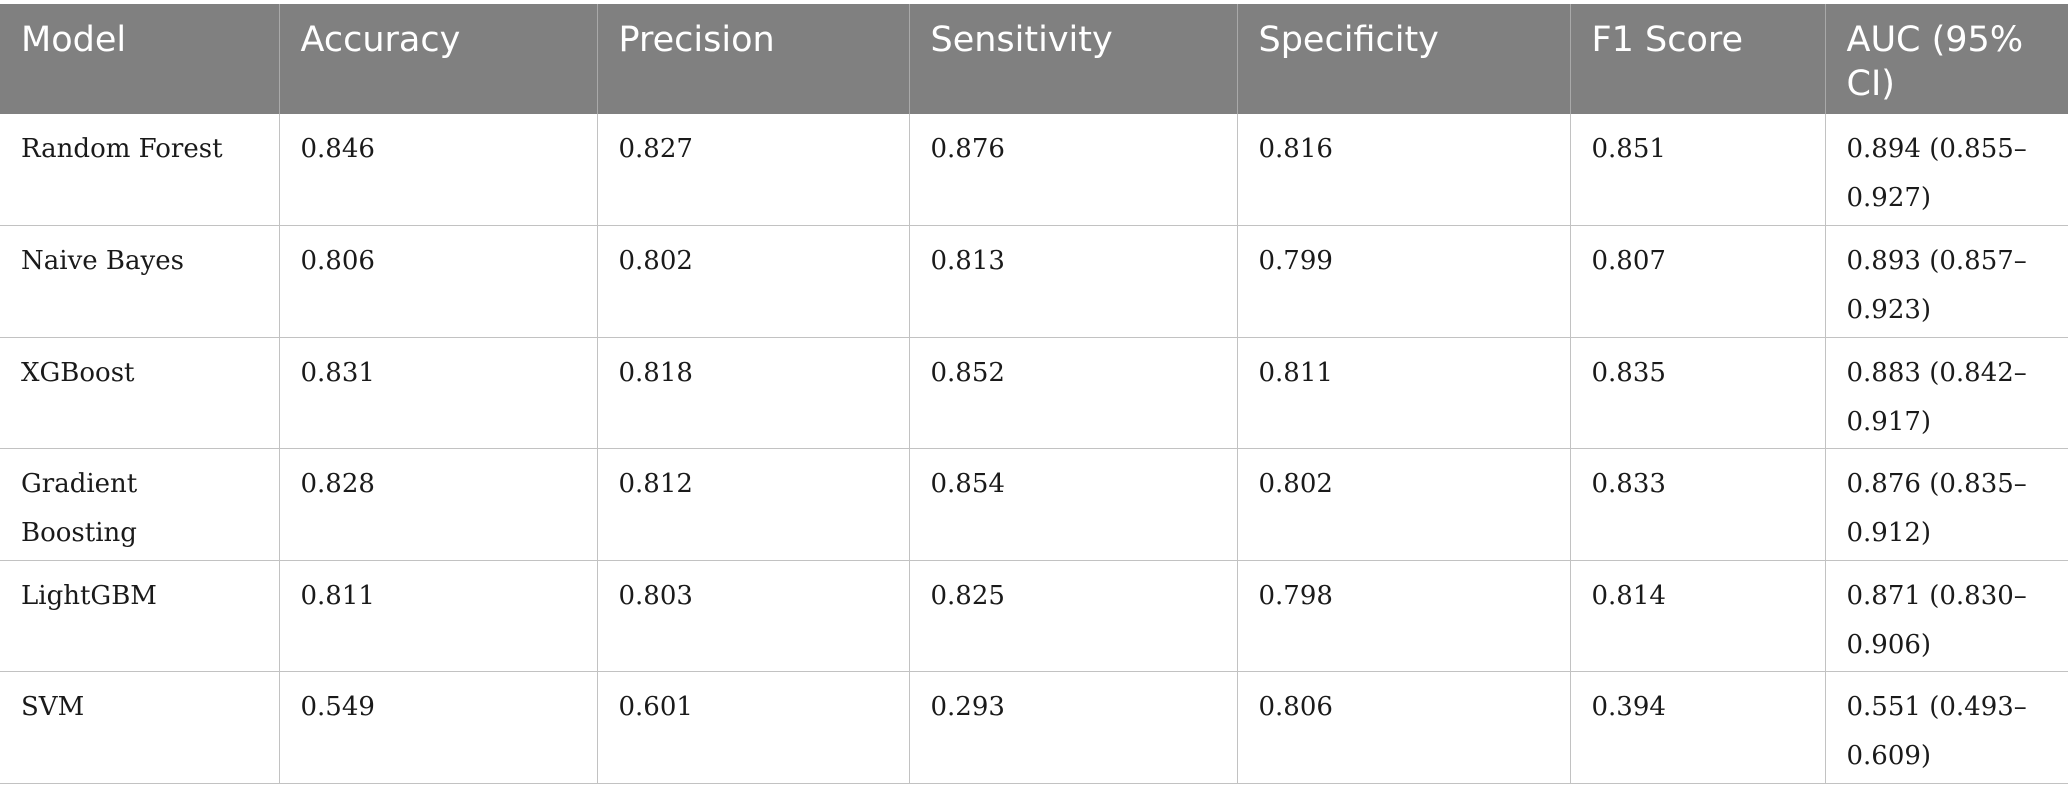 This screenshot has height=801, width=2068. What do you see at coordinates (752, 393) in the screenshot?
I see `cell-precision: 0.818` at bounding box center [752, 393].